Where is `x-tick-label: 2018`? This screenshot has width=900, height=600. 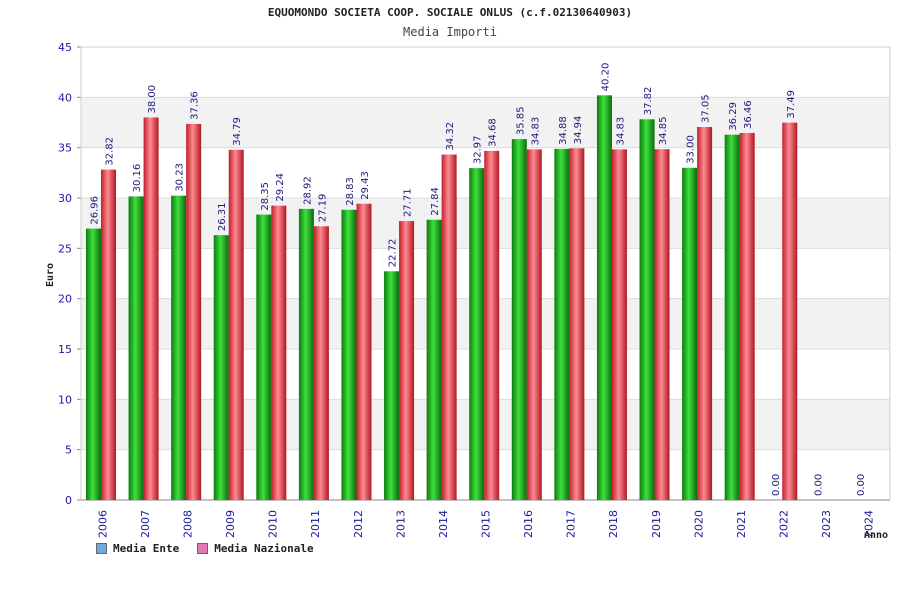 x-tick-label: 2018 is located at coordinates (613, 524).